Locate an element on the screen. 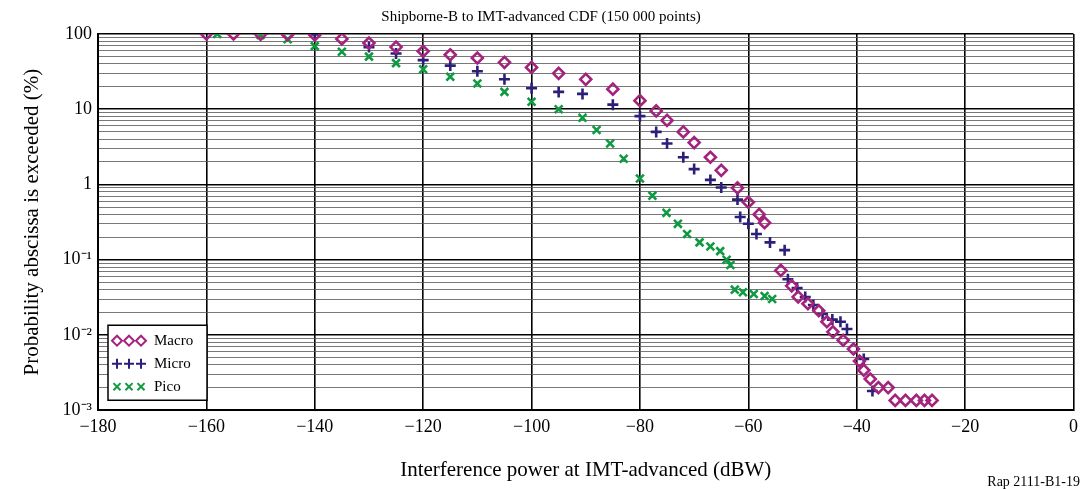  x-tick-label: 0 is located at coordinates (1073, 425).